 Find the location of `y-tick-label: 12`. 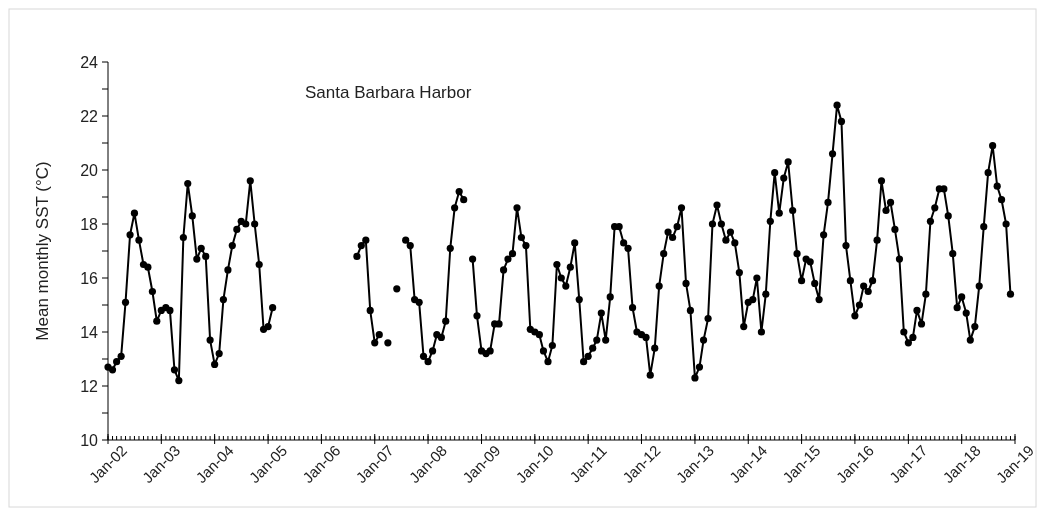

y-tick-label: 12 is located at coordinates (89, 386).